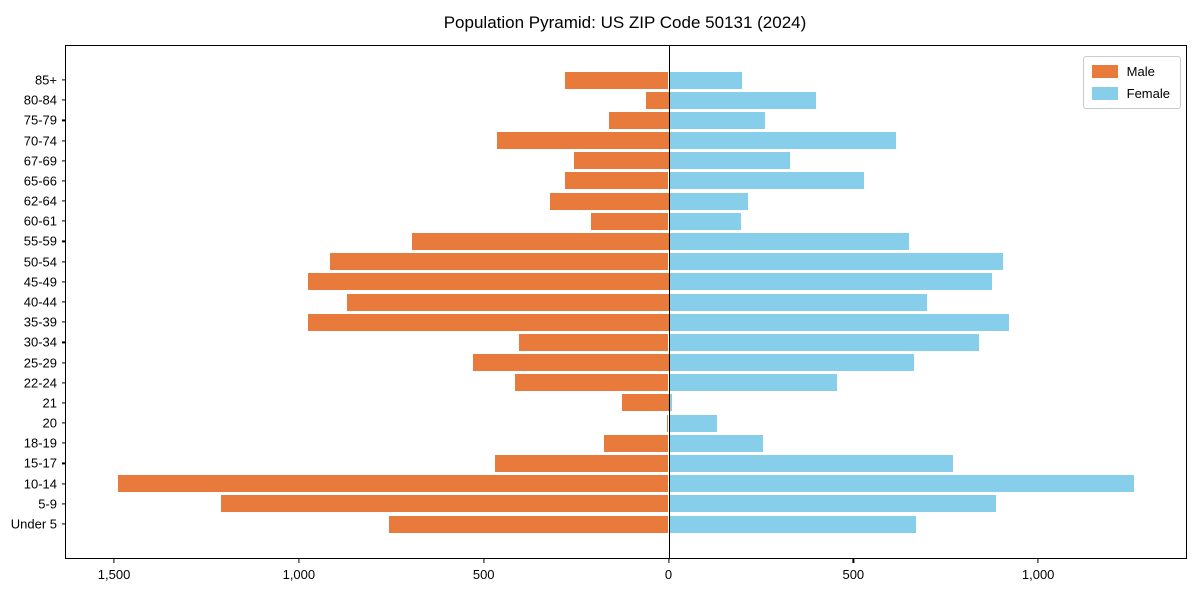  What do you see at coordinates (45, 80) in the screenshot?
I see `y-tick-label-85+: 85+` at bounding box center [45, 80].